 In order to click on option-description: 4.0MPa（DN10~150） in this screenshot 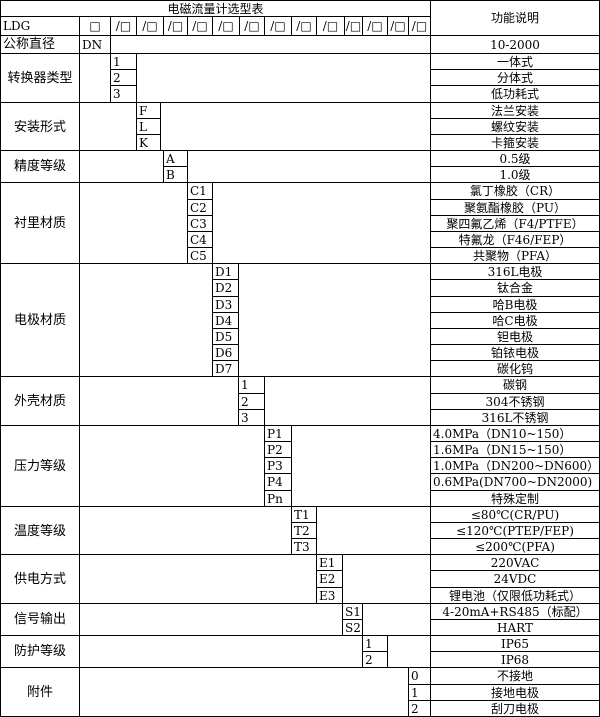, I will do `click(515, 433)`.